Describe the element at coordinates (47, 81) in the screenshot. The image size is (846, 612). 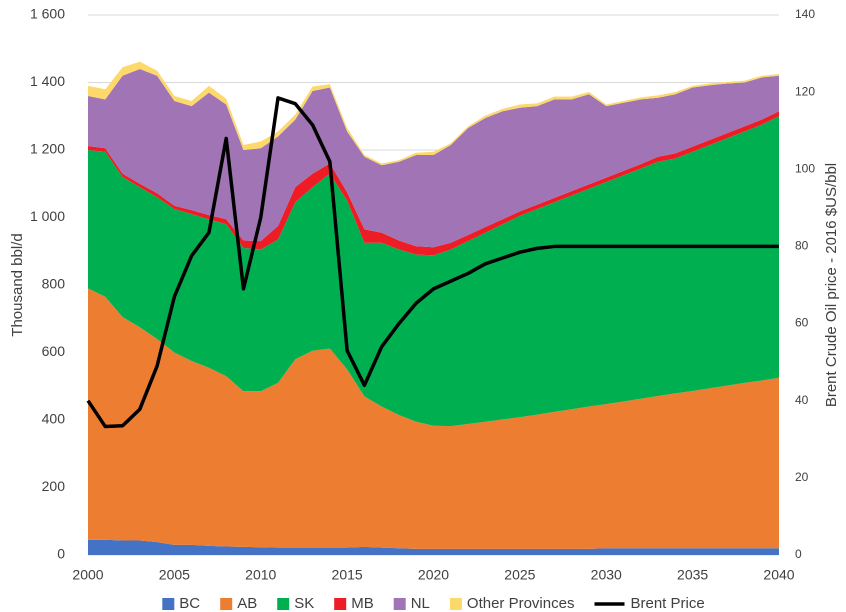
I see `y-tick-label: 1 400` at that location.